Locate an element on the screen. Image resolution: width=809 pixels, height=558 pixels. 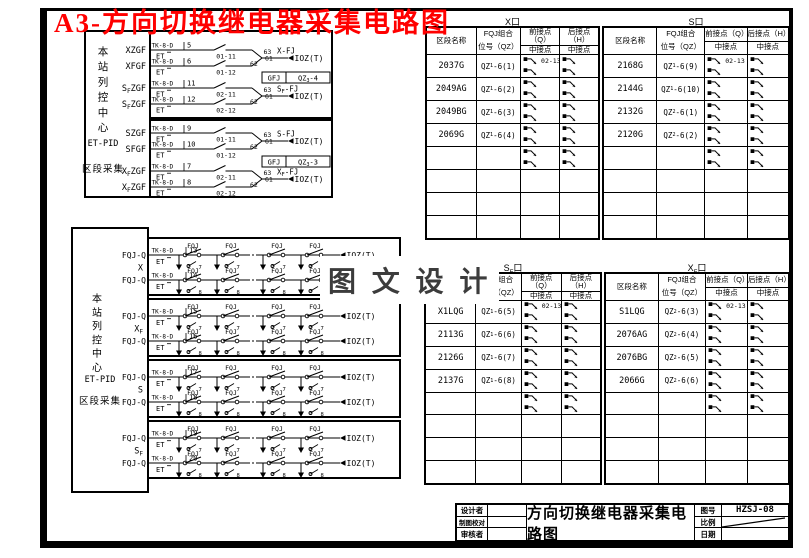
section-name: 2144G is located at coordinates (631, 89).